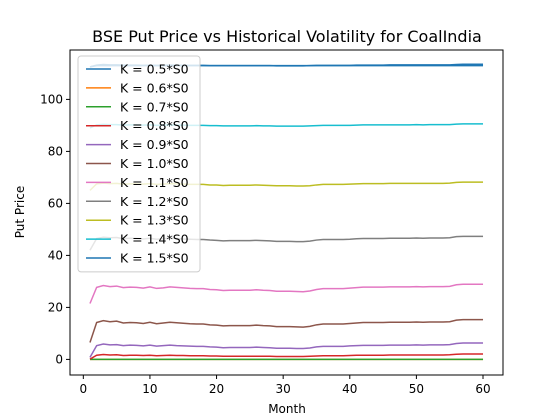 Image resolution: width=560 pixels, height=420 pixels. I want to click on legend-label-9: K = 1.4*S0, so click(154, 239).